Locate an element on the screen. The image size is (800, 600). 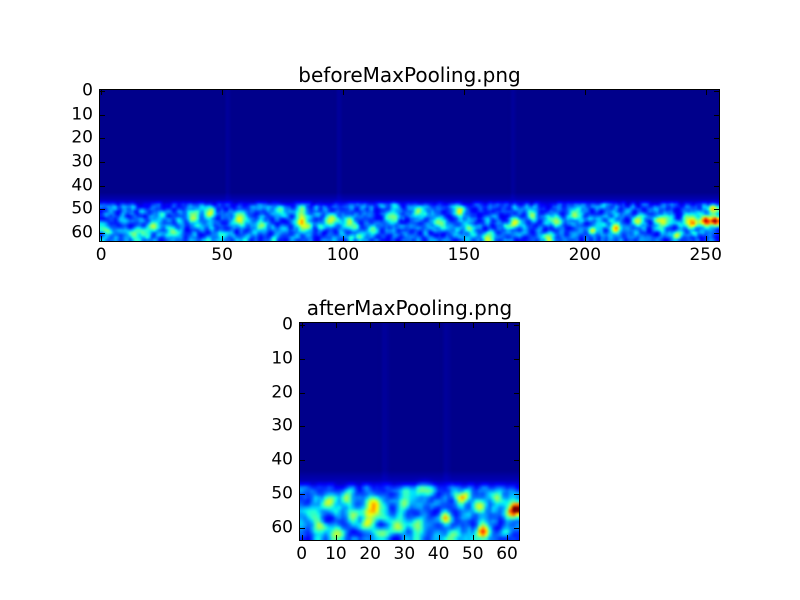
heatmap-after-maxpooling is located at coordinates (409, 431).